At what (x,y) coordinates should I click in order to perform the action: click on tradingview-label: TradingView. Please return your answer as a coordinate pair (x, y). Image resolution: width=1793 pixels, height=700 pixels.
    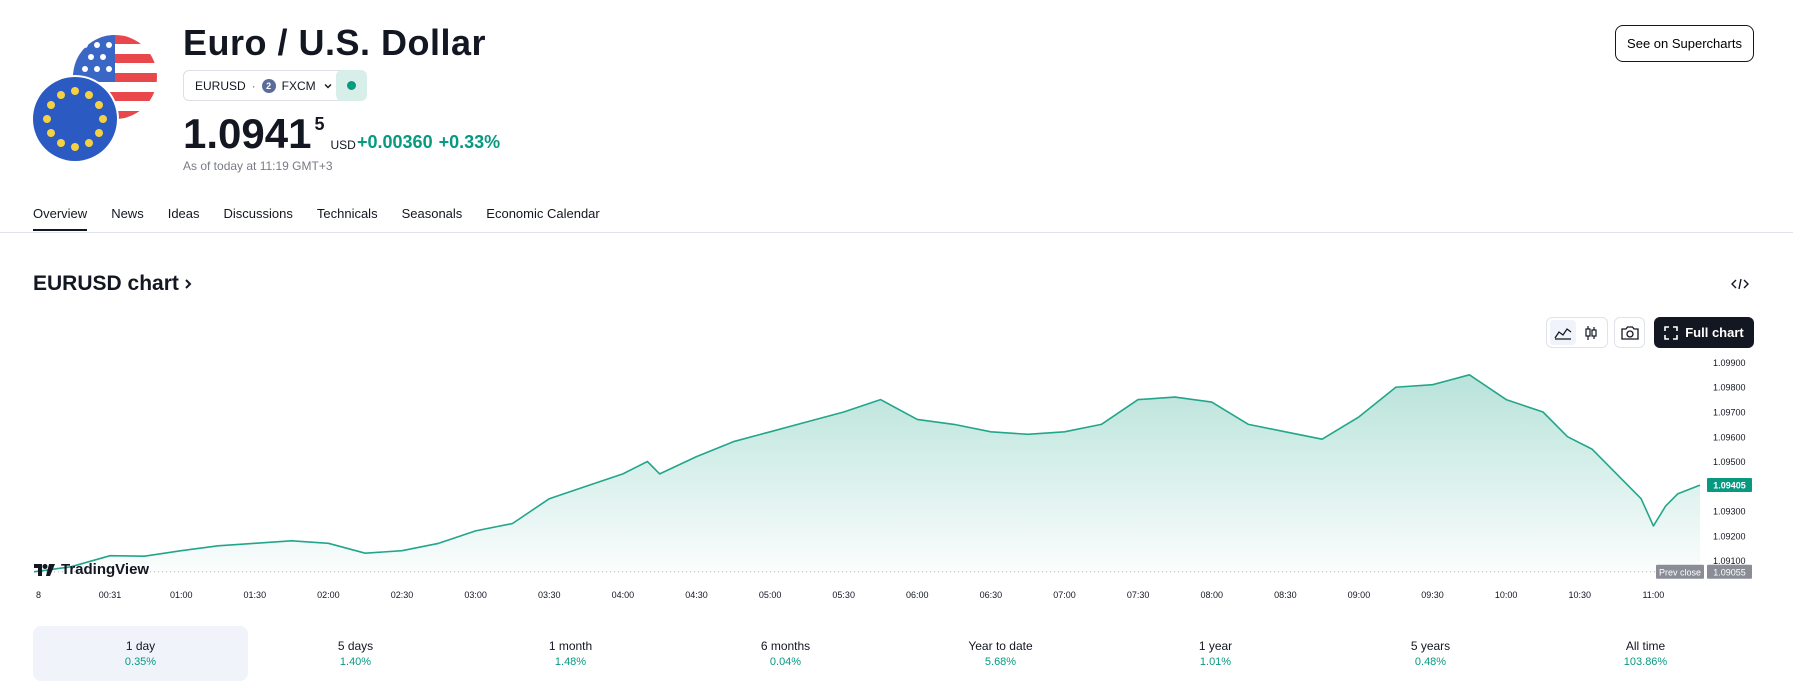
    Looking at the image, I should click on (105, 569).